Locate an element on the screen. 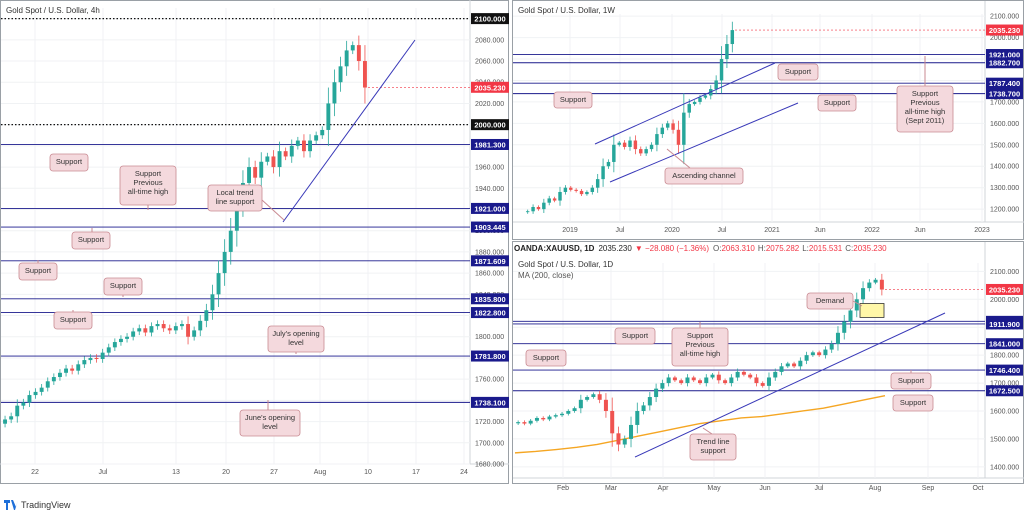 Image resolution: width=1024 pixels, height=518 pixels. h4-ytick-17: 2020.000 is located at coordinates (489, 104).